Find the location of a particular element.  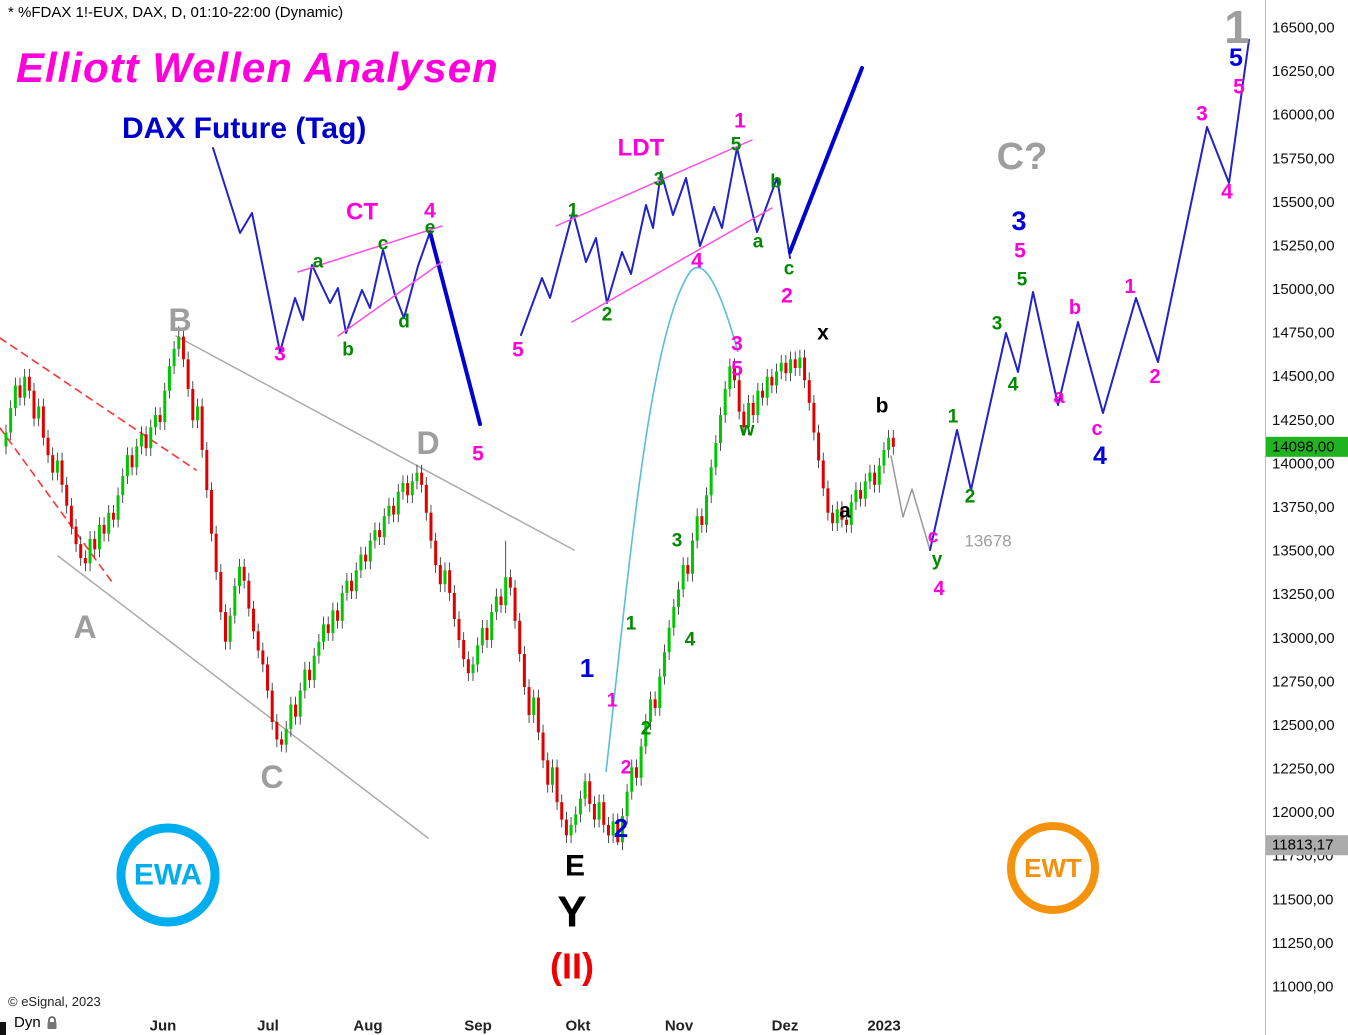

wave-label-A: A is located at coordinates (84, 627).